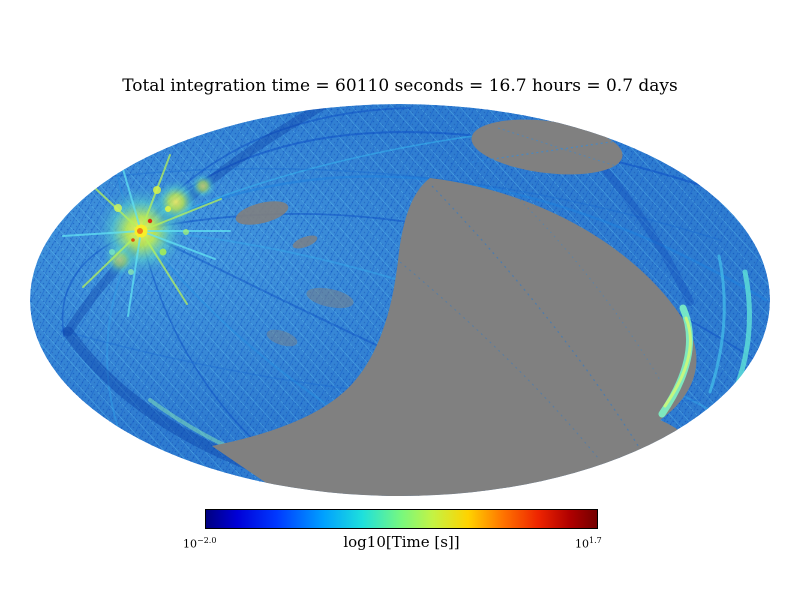 This screenshot has width=800, height=600. Describe the element at coordinates (149, 230) in the screenshot. I see `hotspot-mottle` at that location.